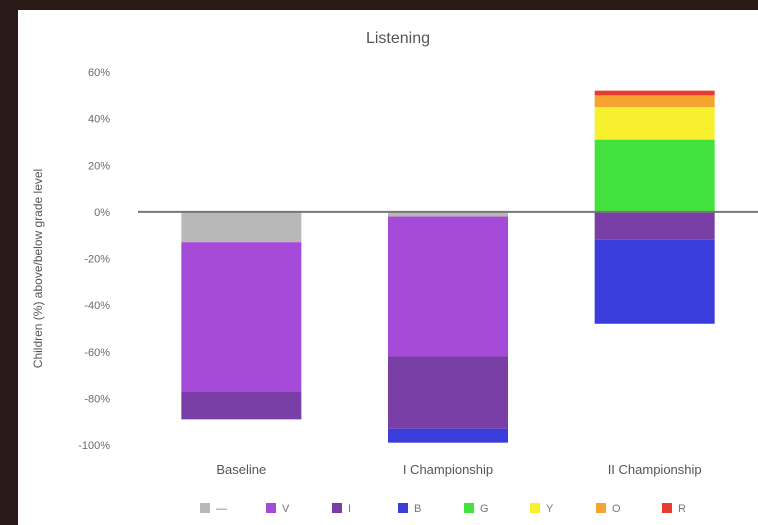 The height and width of the screenshot is (525, 758). Describe the element at coordinates (99, 166) in the screenshot. I see `y-tick-label: 20%` at that location.